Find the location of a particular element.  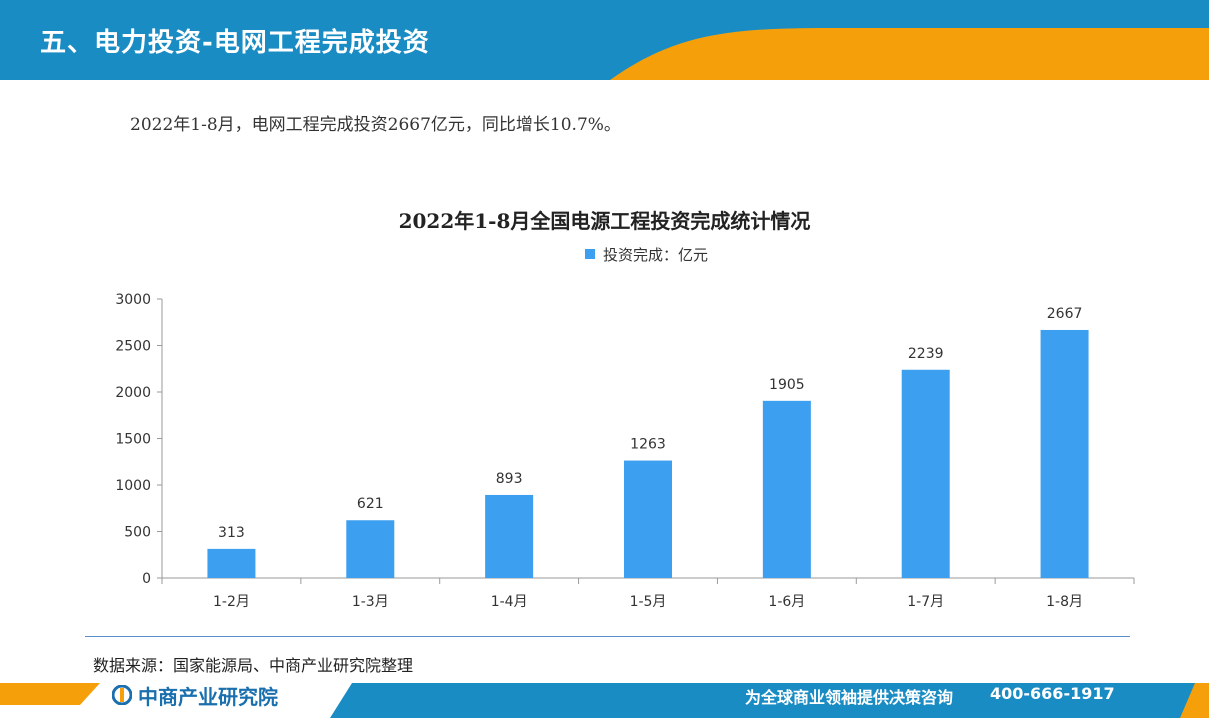

y-tick-label: 2500 is located at coordinates (133, 347).